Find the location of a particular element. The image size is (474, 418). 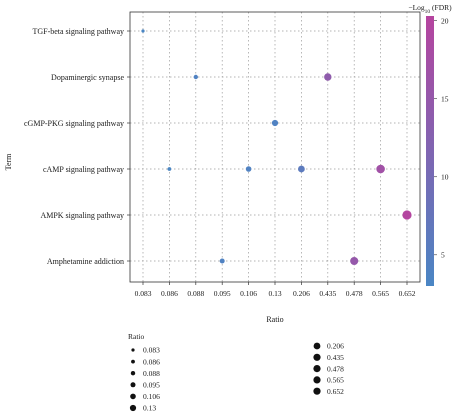

x-tick-label: 0.083 is located at coordinates (143, 293).